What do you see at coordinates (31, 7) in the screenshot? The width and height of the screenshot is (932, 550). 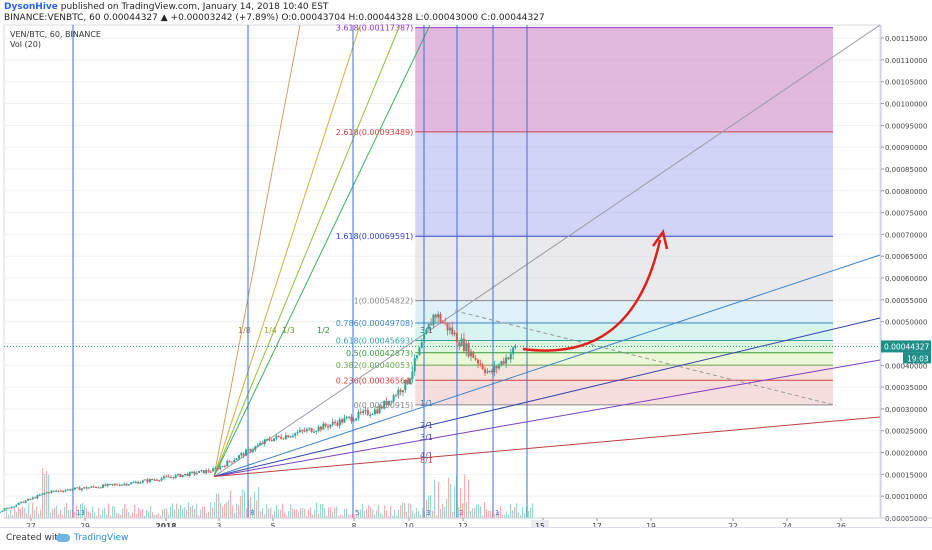 I see `author-link: DysonHive` at bounding box center [31, 7].